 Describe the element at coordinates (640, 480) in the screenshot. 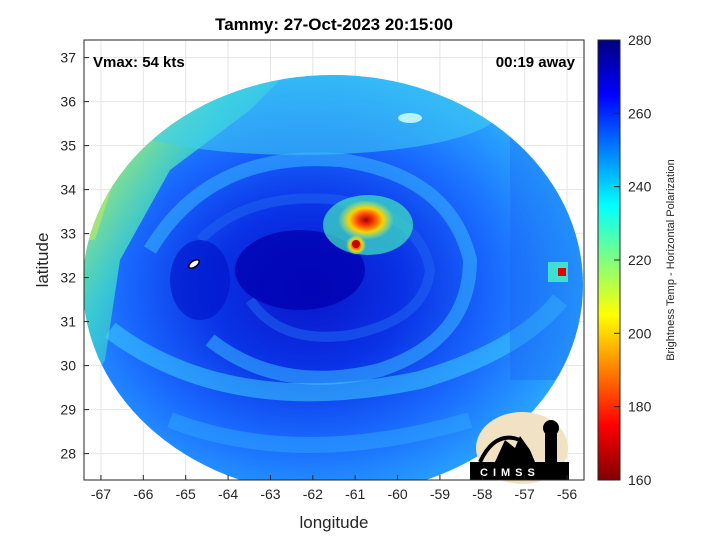

I see `colorbar-tick-label: 160` at that location.